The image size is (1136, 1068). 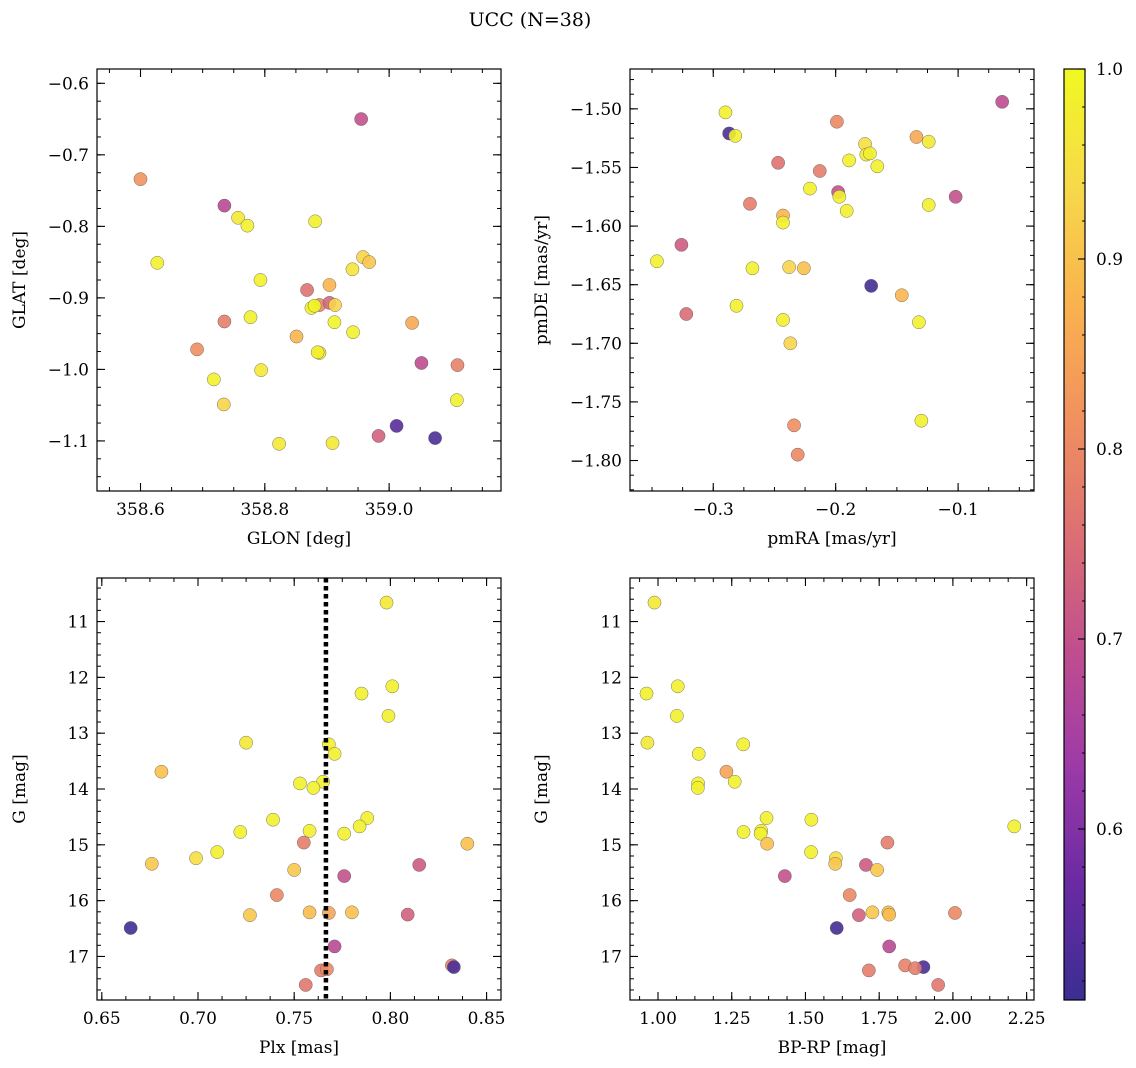 What do you see at coordinates (1109, 640) in the screenshot?
I see `colorbar-tick-label: 0.7` at bounding box center [1109, 640].